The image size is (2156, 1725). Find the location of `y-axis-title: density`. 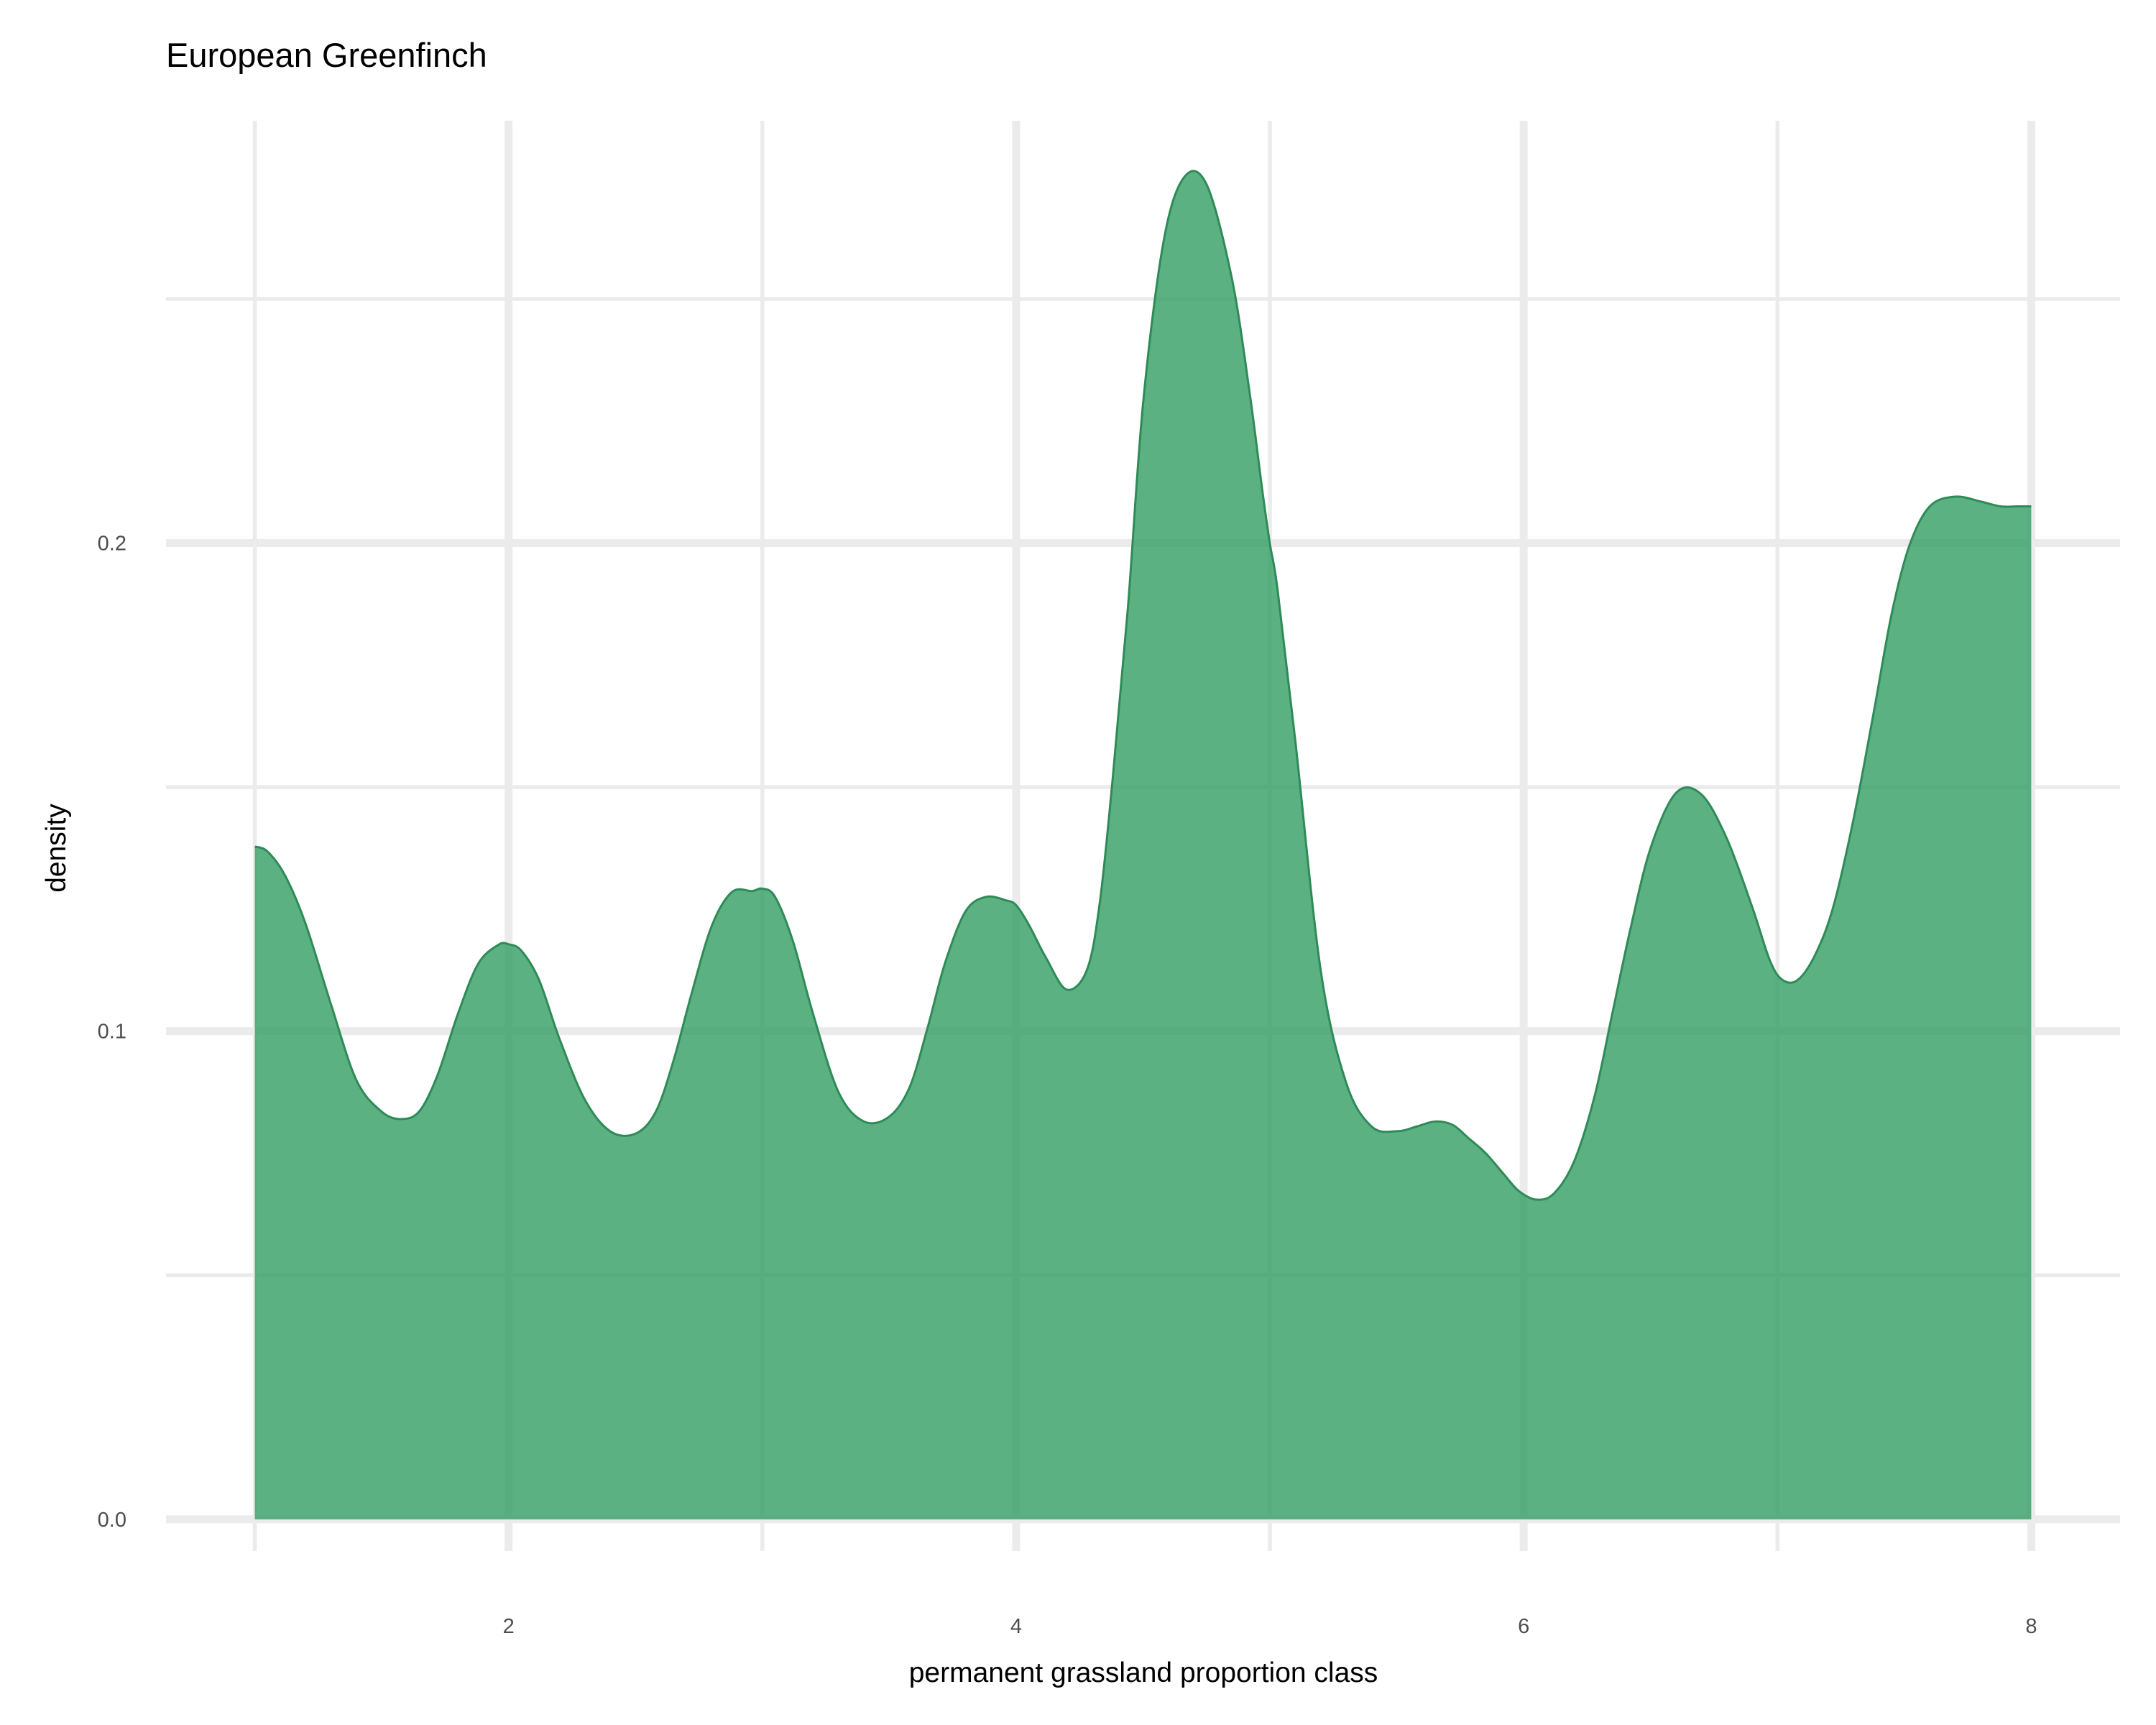

y-axis-title: density is located at coordinates (57, 848).